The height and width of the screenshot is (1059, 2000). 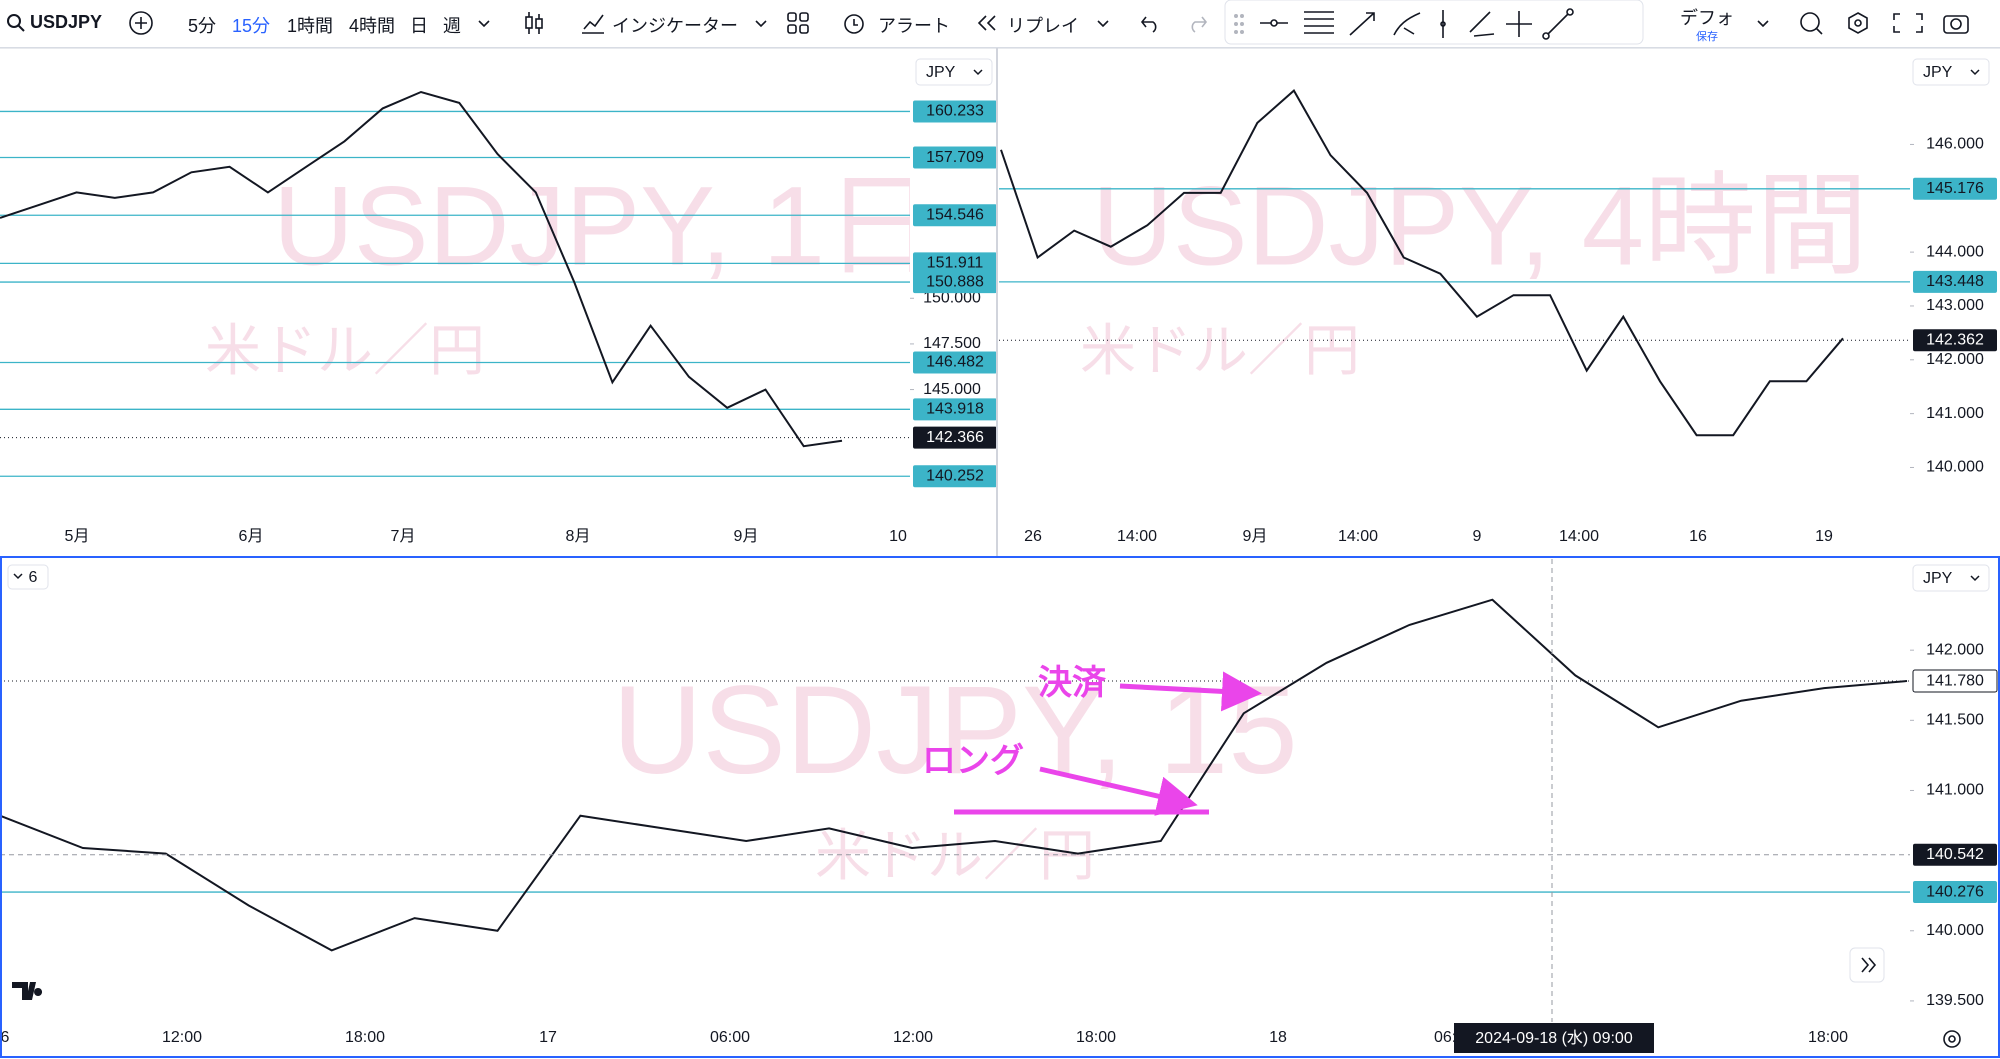 What do you see at coordinates (1278, 1037) in the screenshot?
I see `x-tick-label: 18` at bounding box center [1278, 1037].